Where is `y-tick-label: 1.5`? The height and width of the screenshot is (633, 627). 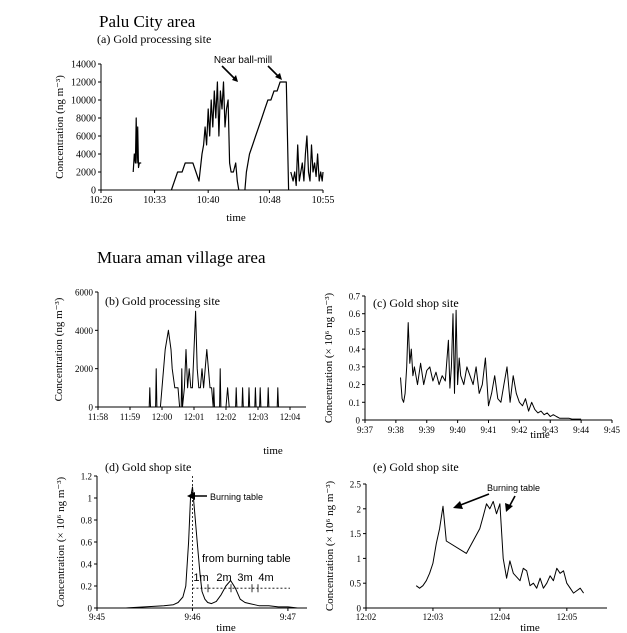
y-tick-label: 1.5 is located at coordinates (356, 534).